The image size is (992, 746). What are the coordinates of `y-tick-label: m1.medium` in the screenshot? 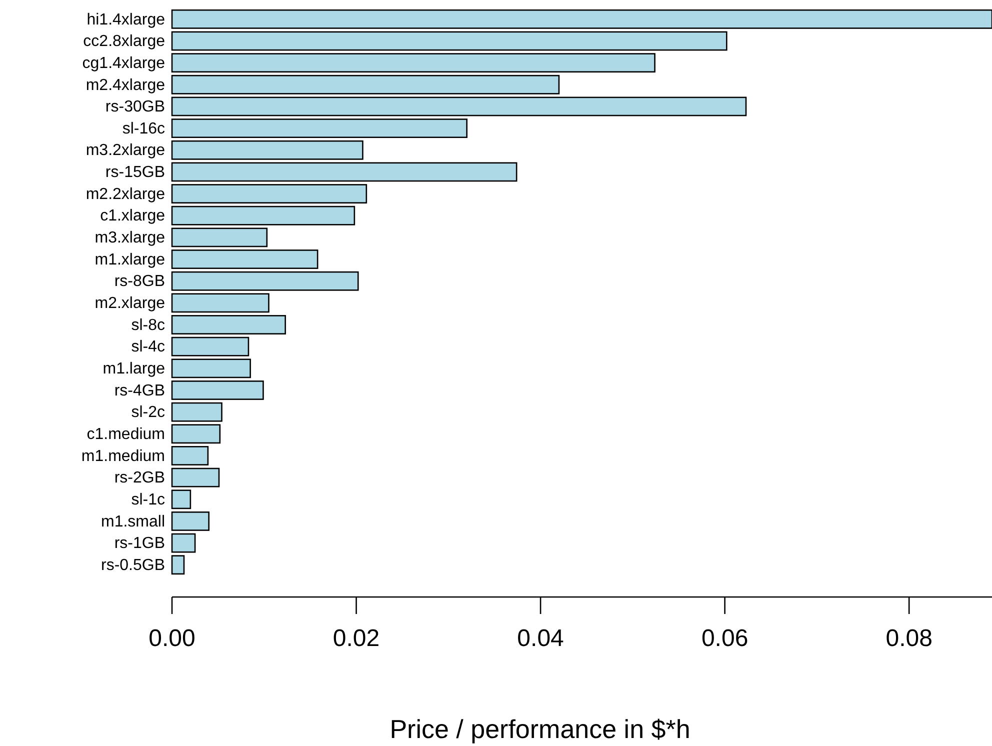 It's located at (123, 456).